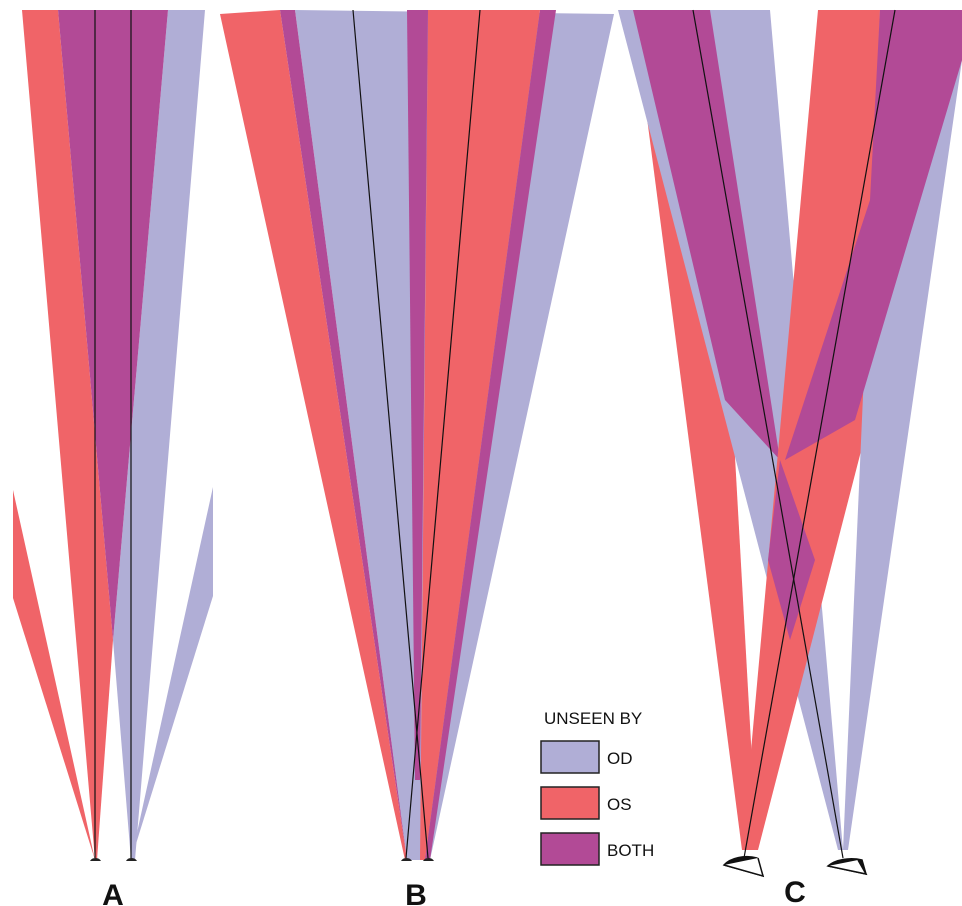 This screenshot has height=906, width=962. Describe the element at coordinates (620, 758) in the screenshot. I see `legend-label-od: OD` at that location.